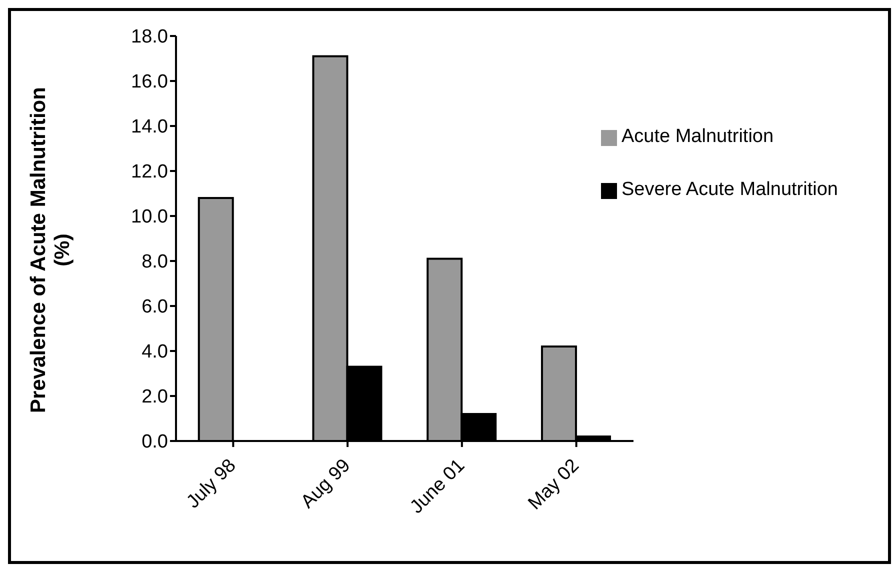 This screenshot has width=895, height=568. Describe the element at coordinates (697, 136) in the screenshot. I see `legend-label: Acute Malnutrition` at that location.